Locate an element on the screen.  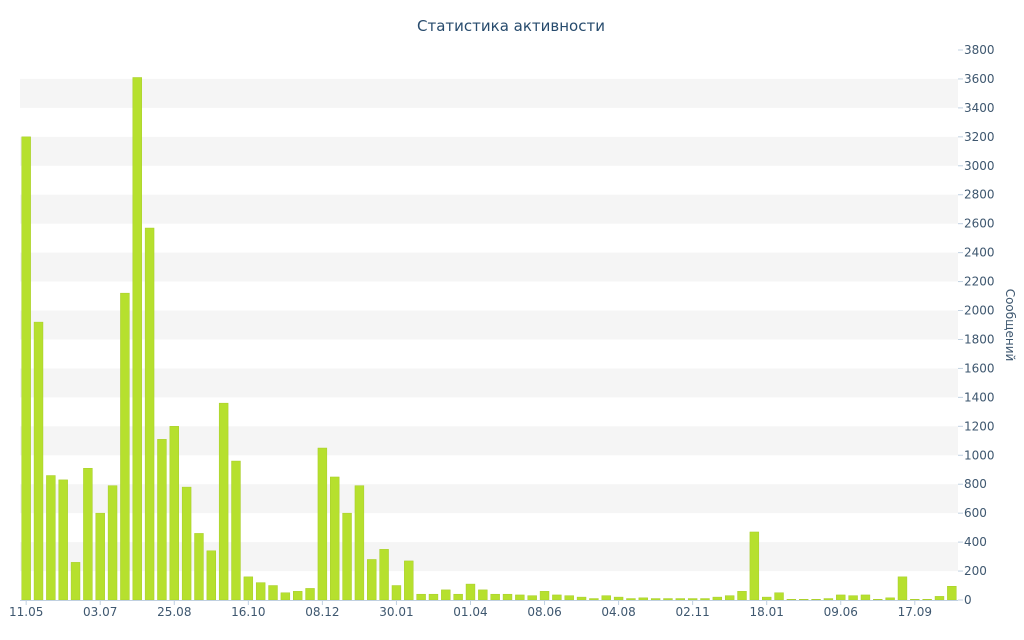
x-tick-label: 18.01 is located at coordinates (767, 612).